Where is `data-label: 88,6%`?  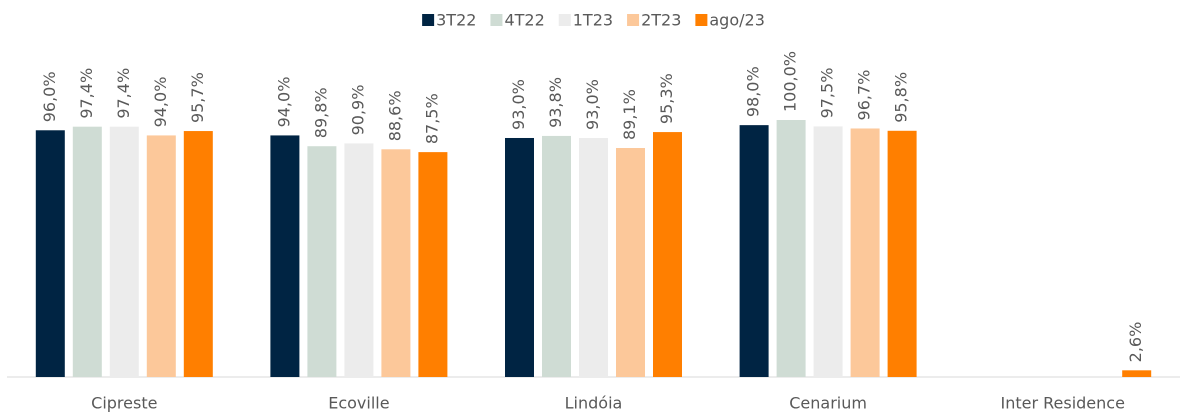 data-label: 88,6% is located at coordinates (394, 115).